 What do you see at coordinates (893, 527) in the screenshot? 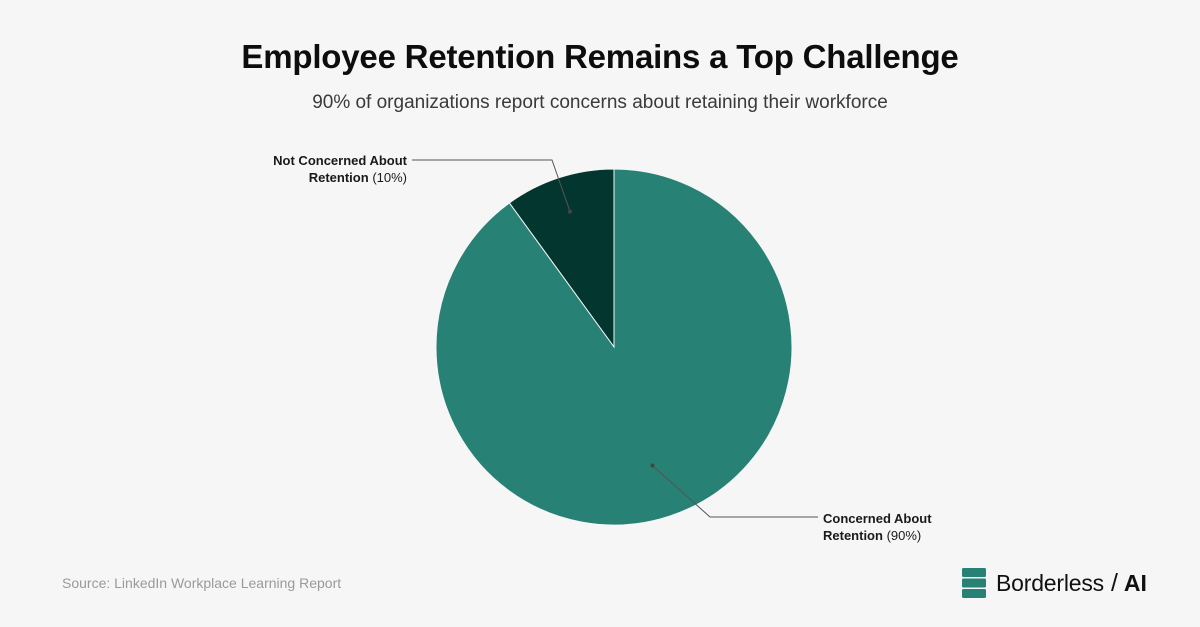
I see `slice-label-concerned: Concerned About Retention (90%)` at bounding box center [893, 527].